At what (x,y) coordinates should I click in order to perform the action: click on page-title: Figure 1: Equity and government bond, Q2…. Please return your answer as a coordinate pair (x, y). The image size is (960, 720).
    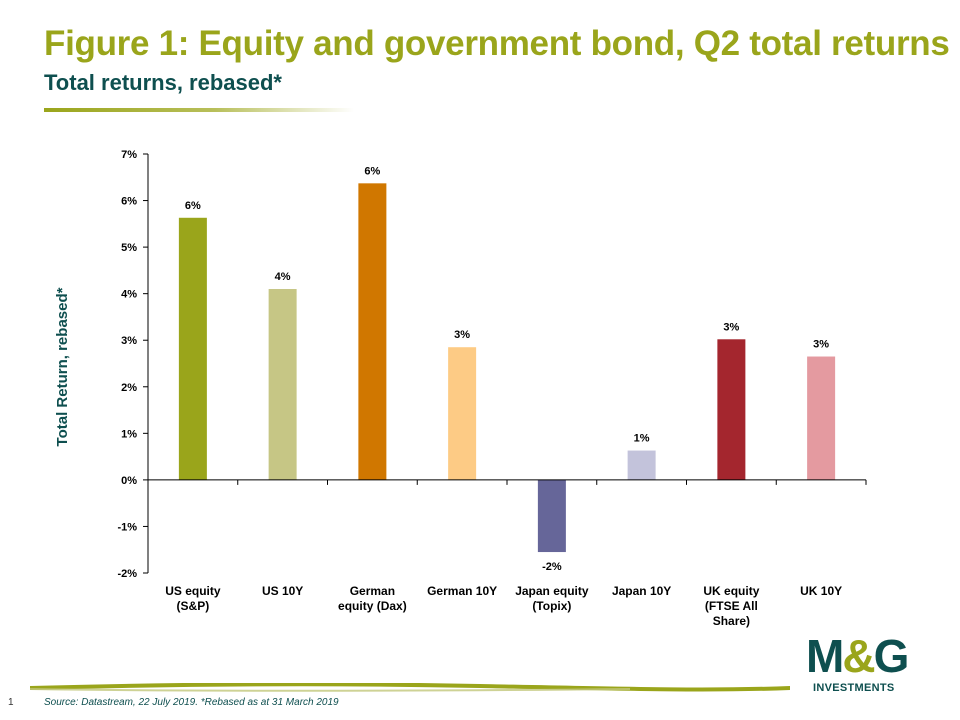
    Looking at the image, I should click on (497, 43).